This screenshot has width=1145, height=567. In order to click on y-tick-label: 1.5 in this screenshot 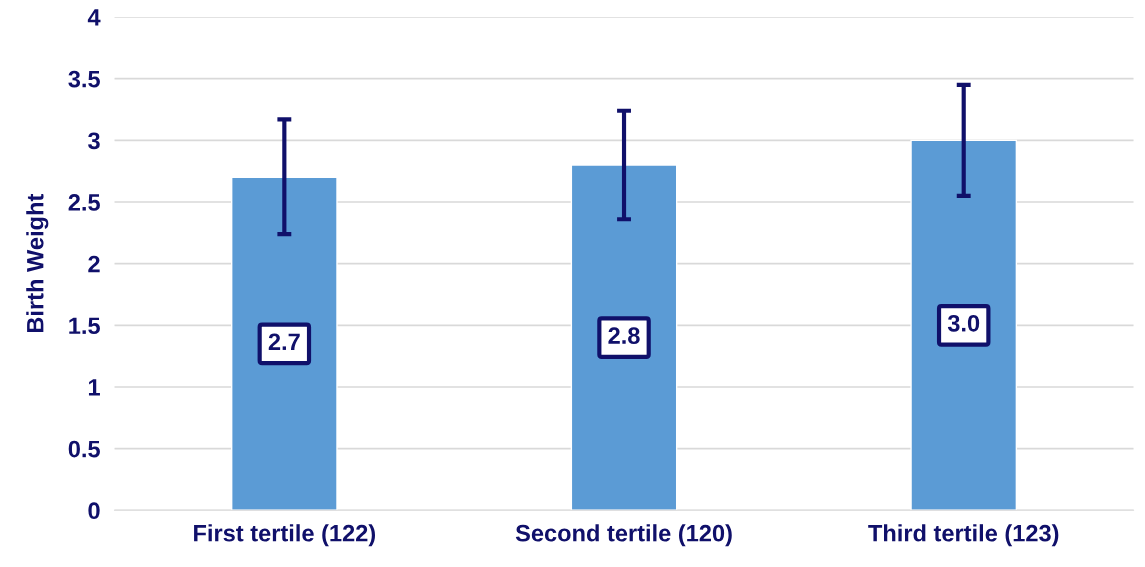, I will do `click(84, 326)`.